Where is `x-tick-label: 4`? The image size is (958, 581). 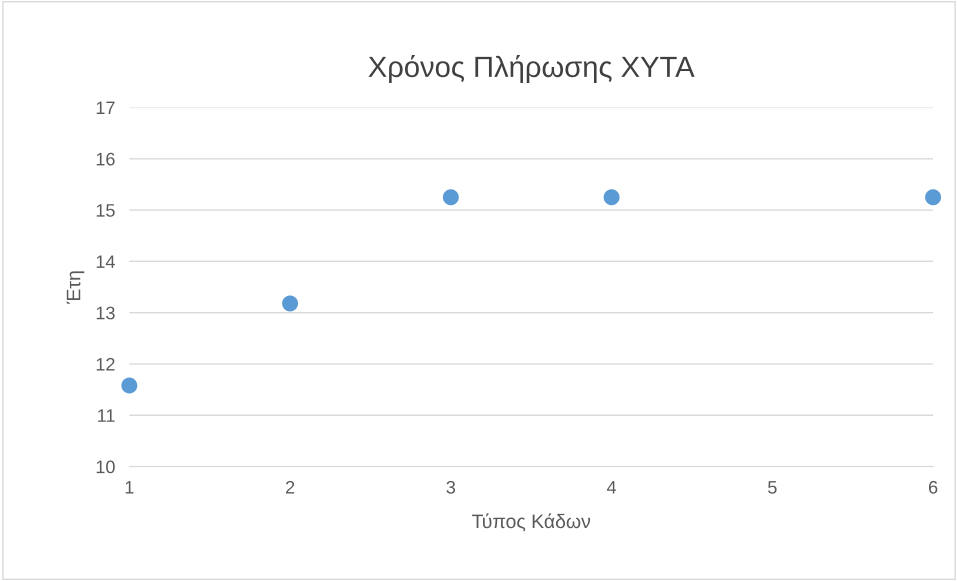
x-tick-label: 4 is located at coordinates (611, 487).